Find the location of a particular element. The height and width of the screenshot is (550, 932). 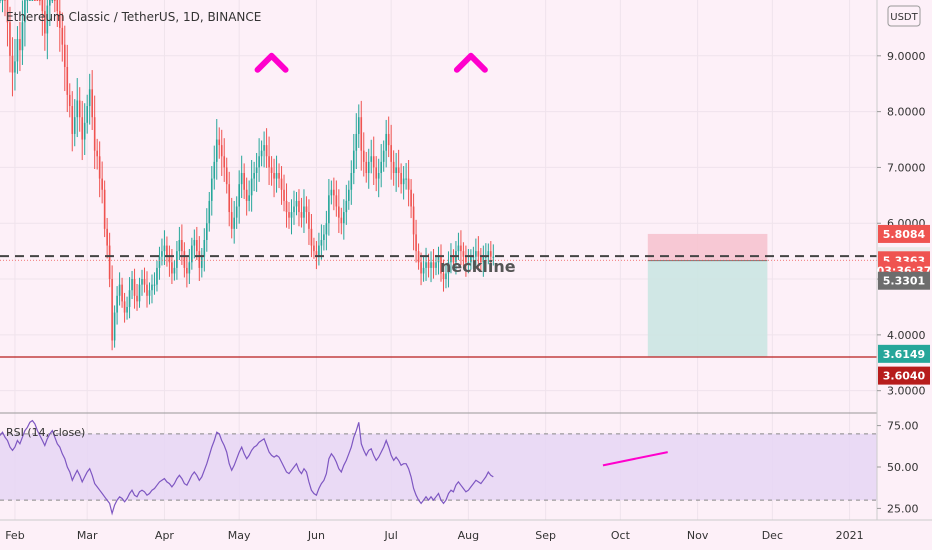

position-tool is located at coordinates (707, 295).